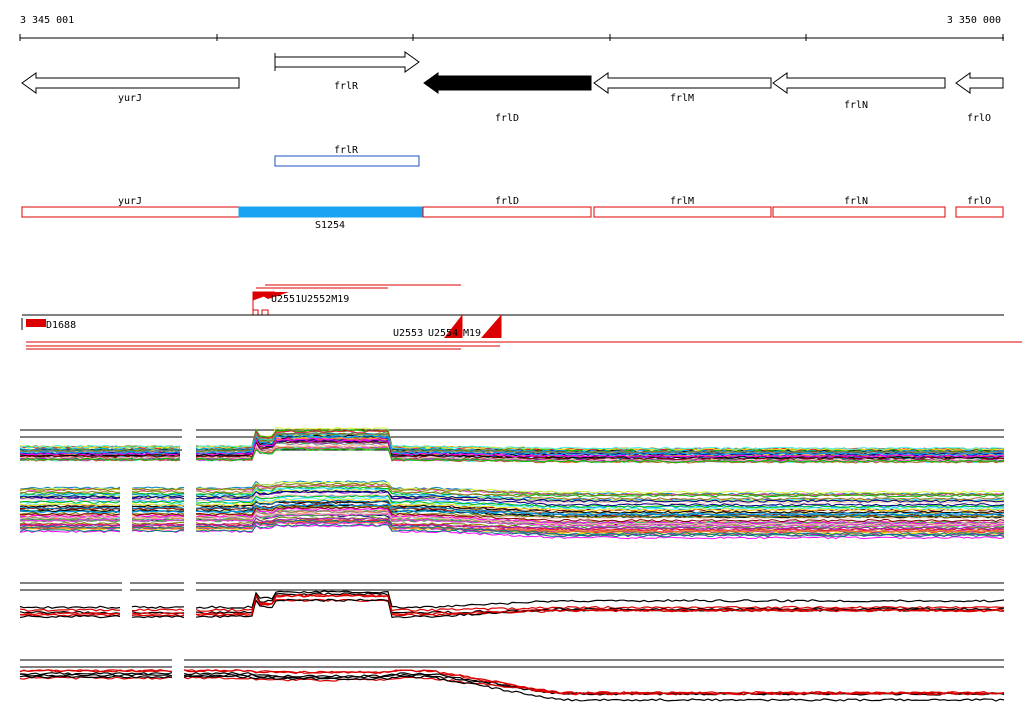 Image resolution: width=1024 pixels, height=714 pixels. Describe the element at coordinates (682, 98) in the screenshot. I see `gene-label-frlM: frlM` at that location.